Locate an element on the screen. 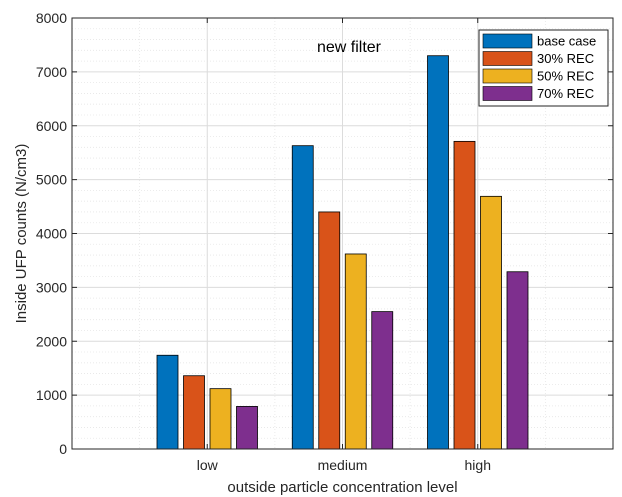 Image resolution: width=622 pixels, height=497 pixels. y-tick-label: 1000 is located at coordinates (51, 395).